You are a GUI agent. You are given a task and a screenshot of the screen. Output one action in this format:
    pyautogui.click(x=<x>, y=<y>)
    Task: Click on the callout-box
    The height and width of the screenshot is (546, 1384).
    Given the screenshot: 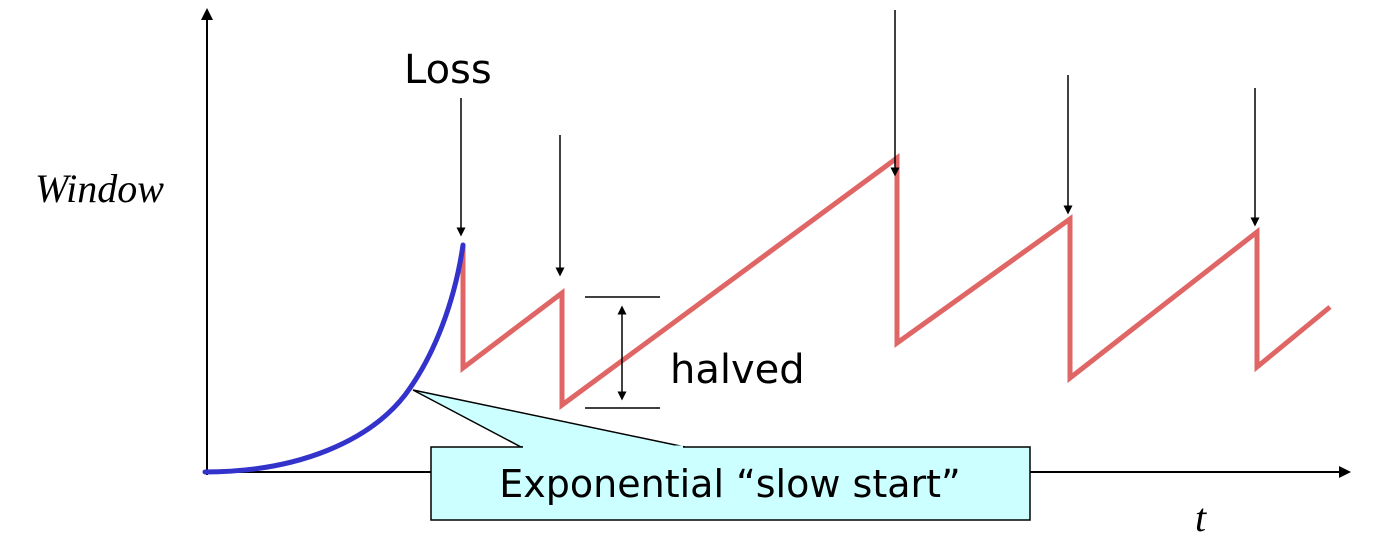 What is the action you would take?
    pyautogui.click(x=730, y=483)
    